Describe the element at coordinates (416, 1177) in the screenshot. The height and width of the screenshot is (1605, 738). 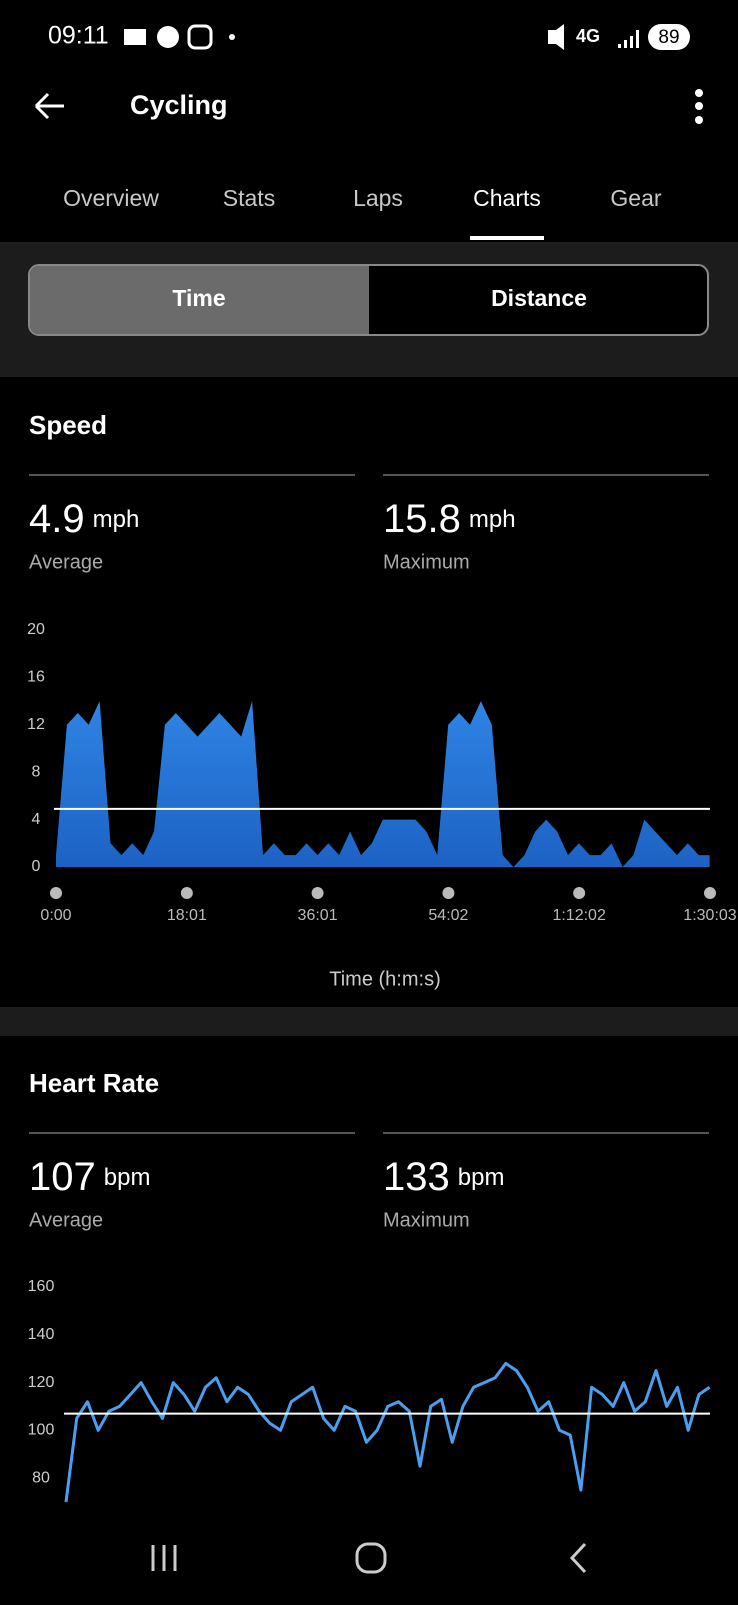
I see `stat-value: 133` at that location.